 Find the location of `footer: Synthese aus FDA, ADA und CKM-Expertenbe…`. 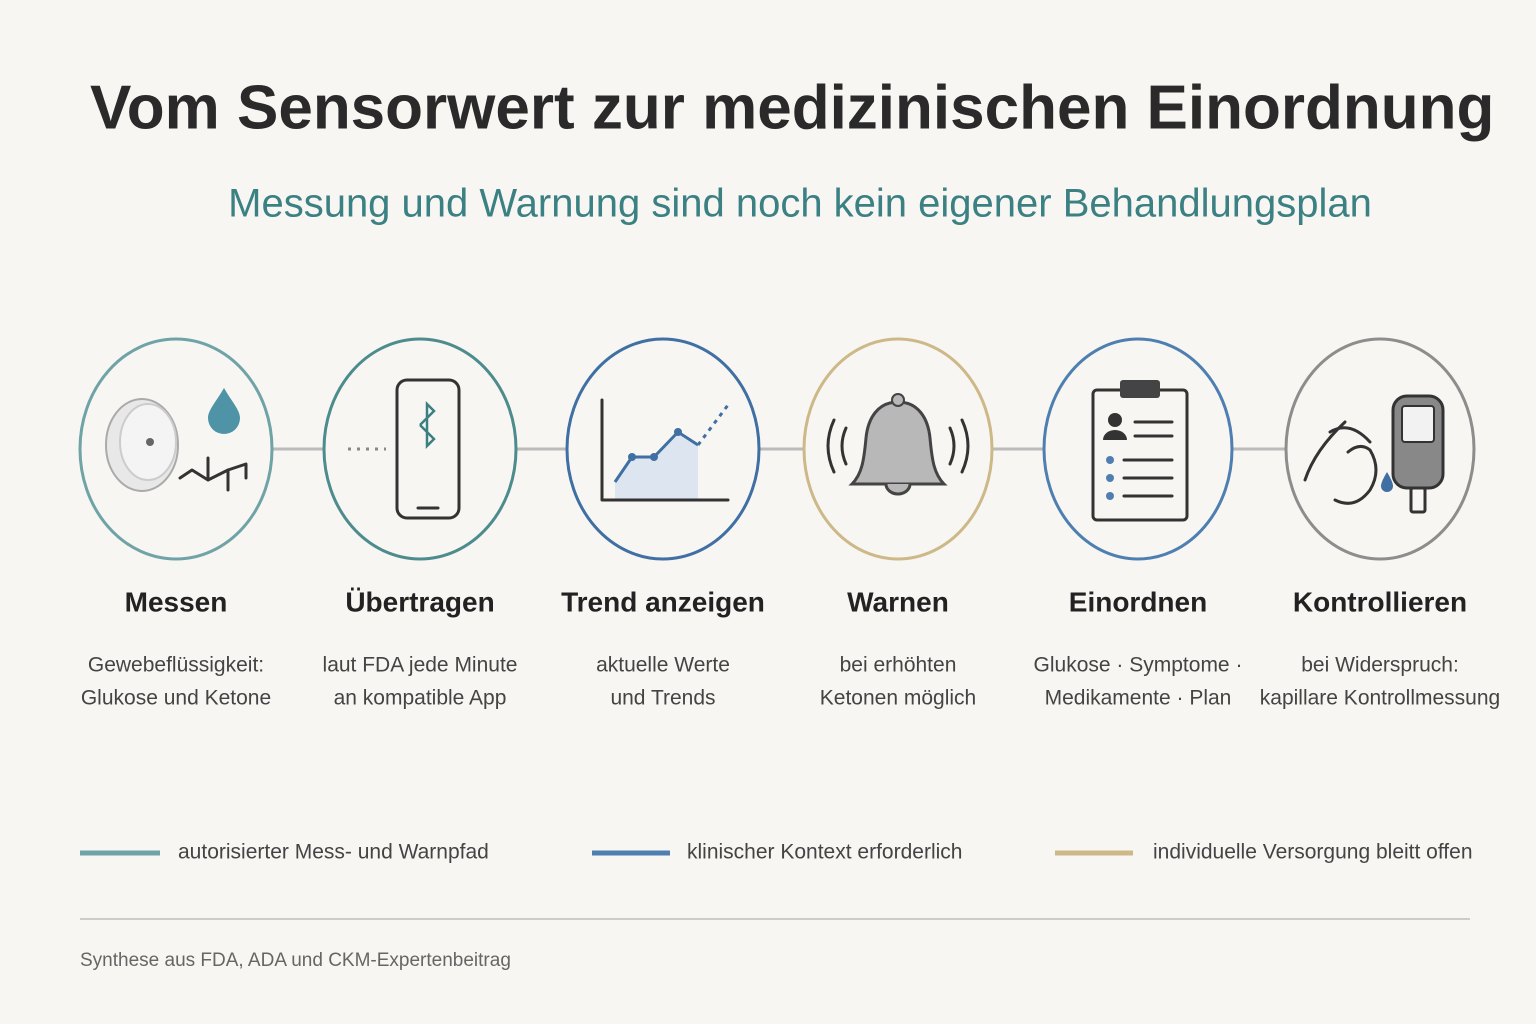

footer: Synthese aus FDA, ADA und CKM-Expertenbe… is located at coordinates (295, 960).